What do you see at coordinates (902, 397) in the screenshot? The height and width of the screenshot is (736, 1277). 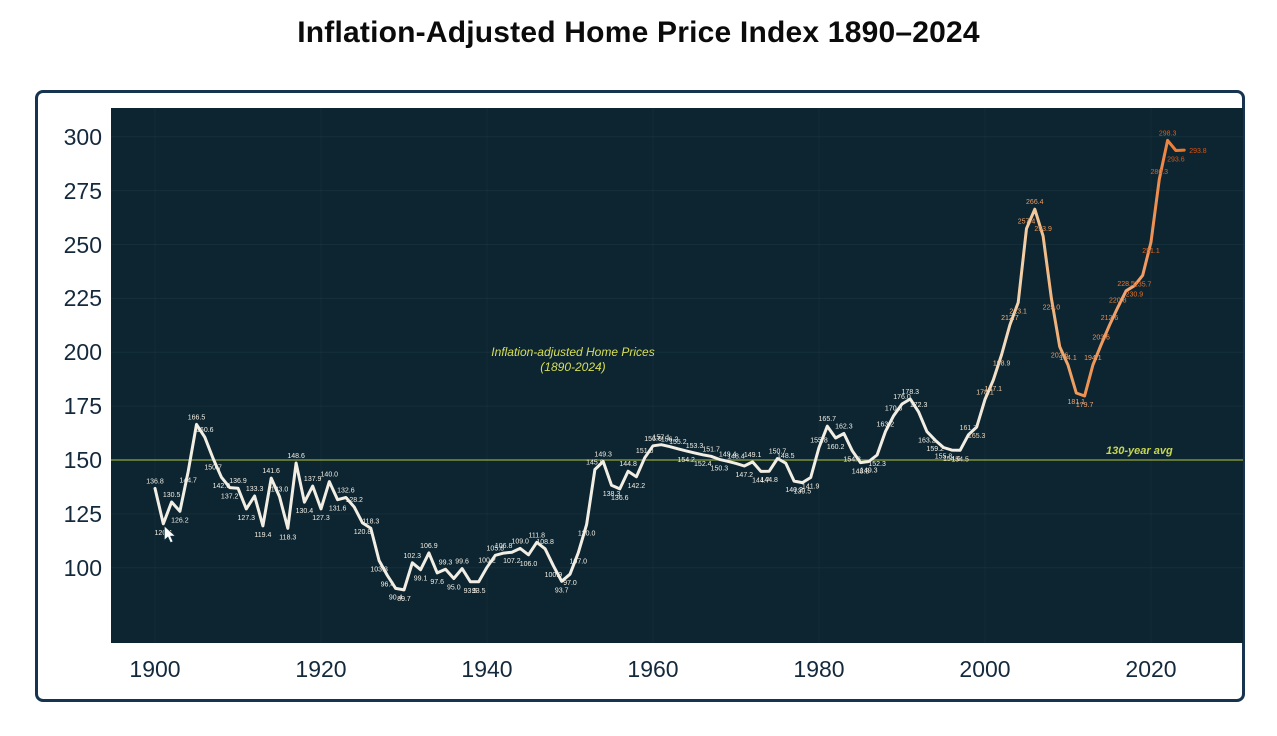 I see `data-label: 176.0` at bounding box center [902, 397].